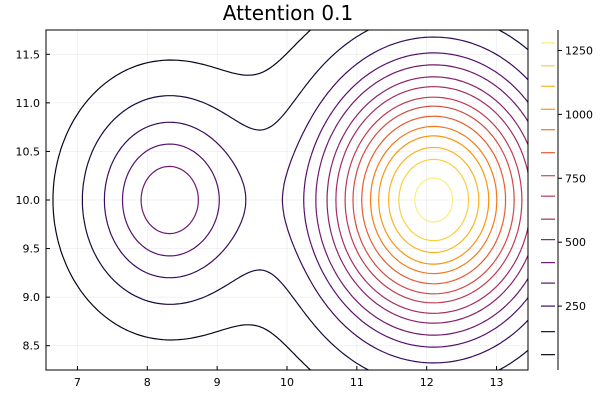 Image resolution: width=600 pixels, height=400 pixels. What do you see at coordinates (288, 13) in the screenshot?
I see `chart-title: Attention 0.1` at bounding box center [288, 13].